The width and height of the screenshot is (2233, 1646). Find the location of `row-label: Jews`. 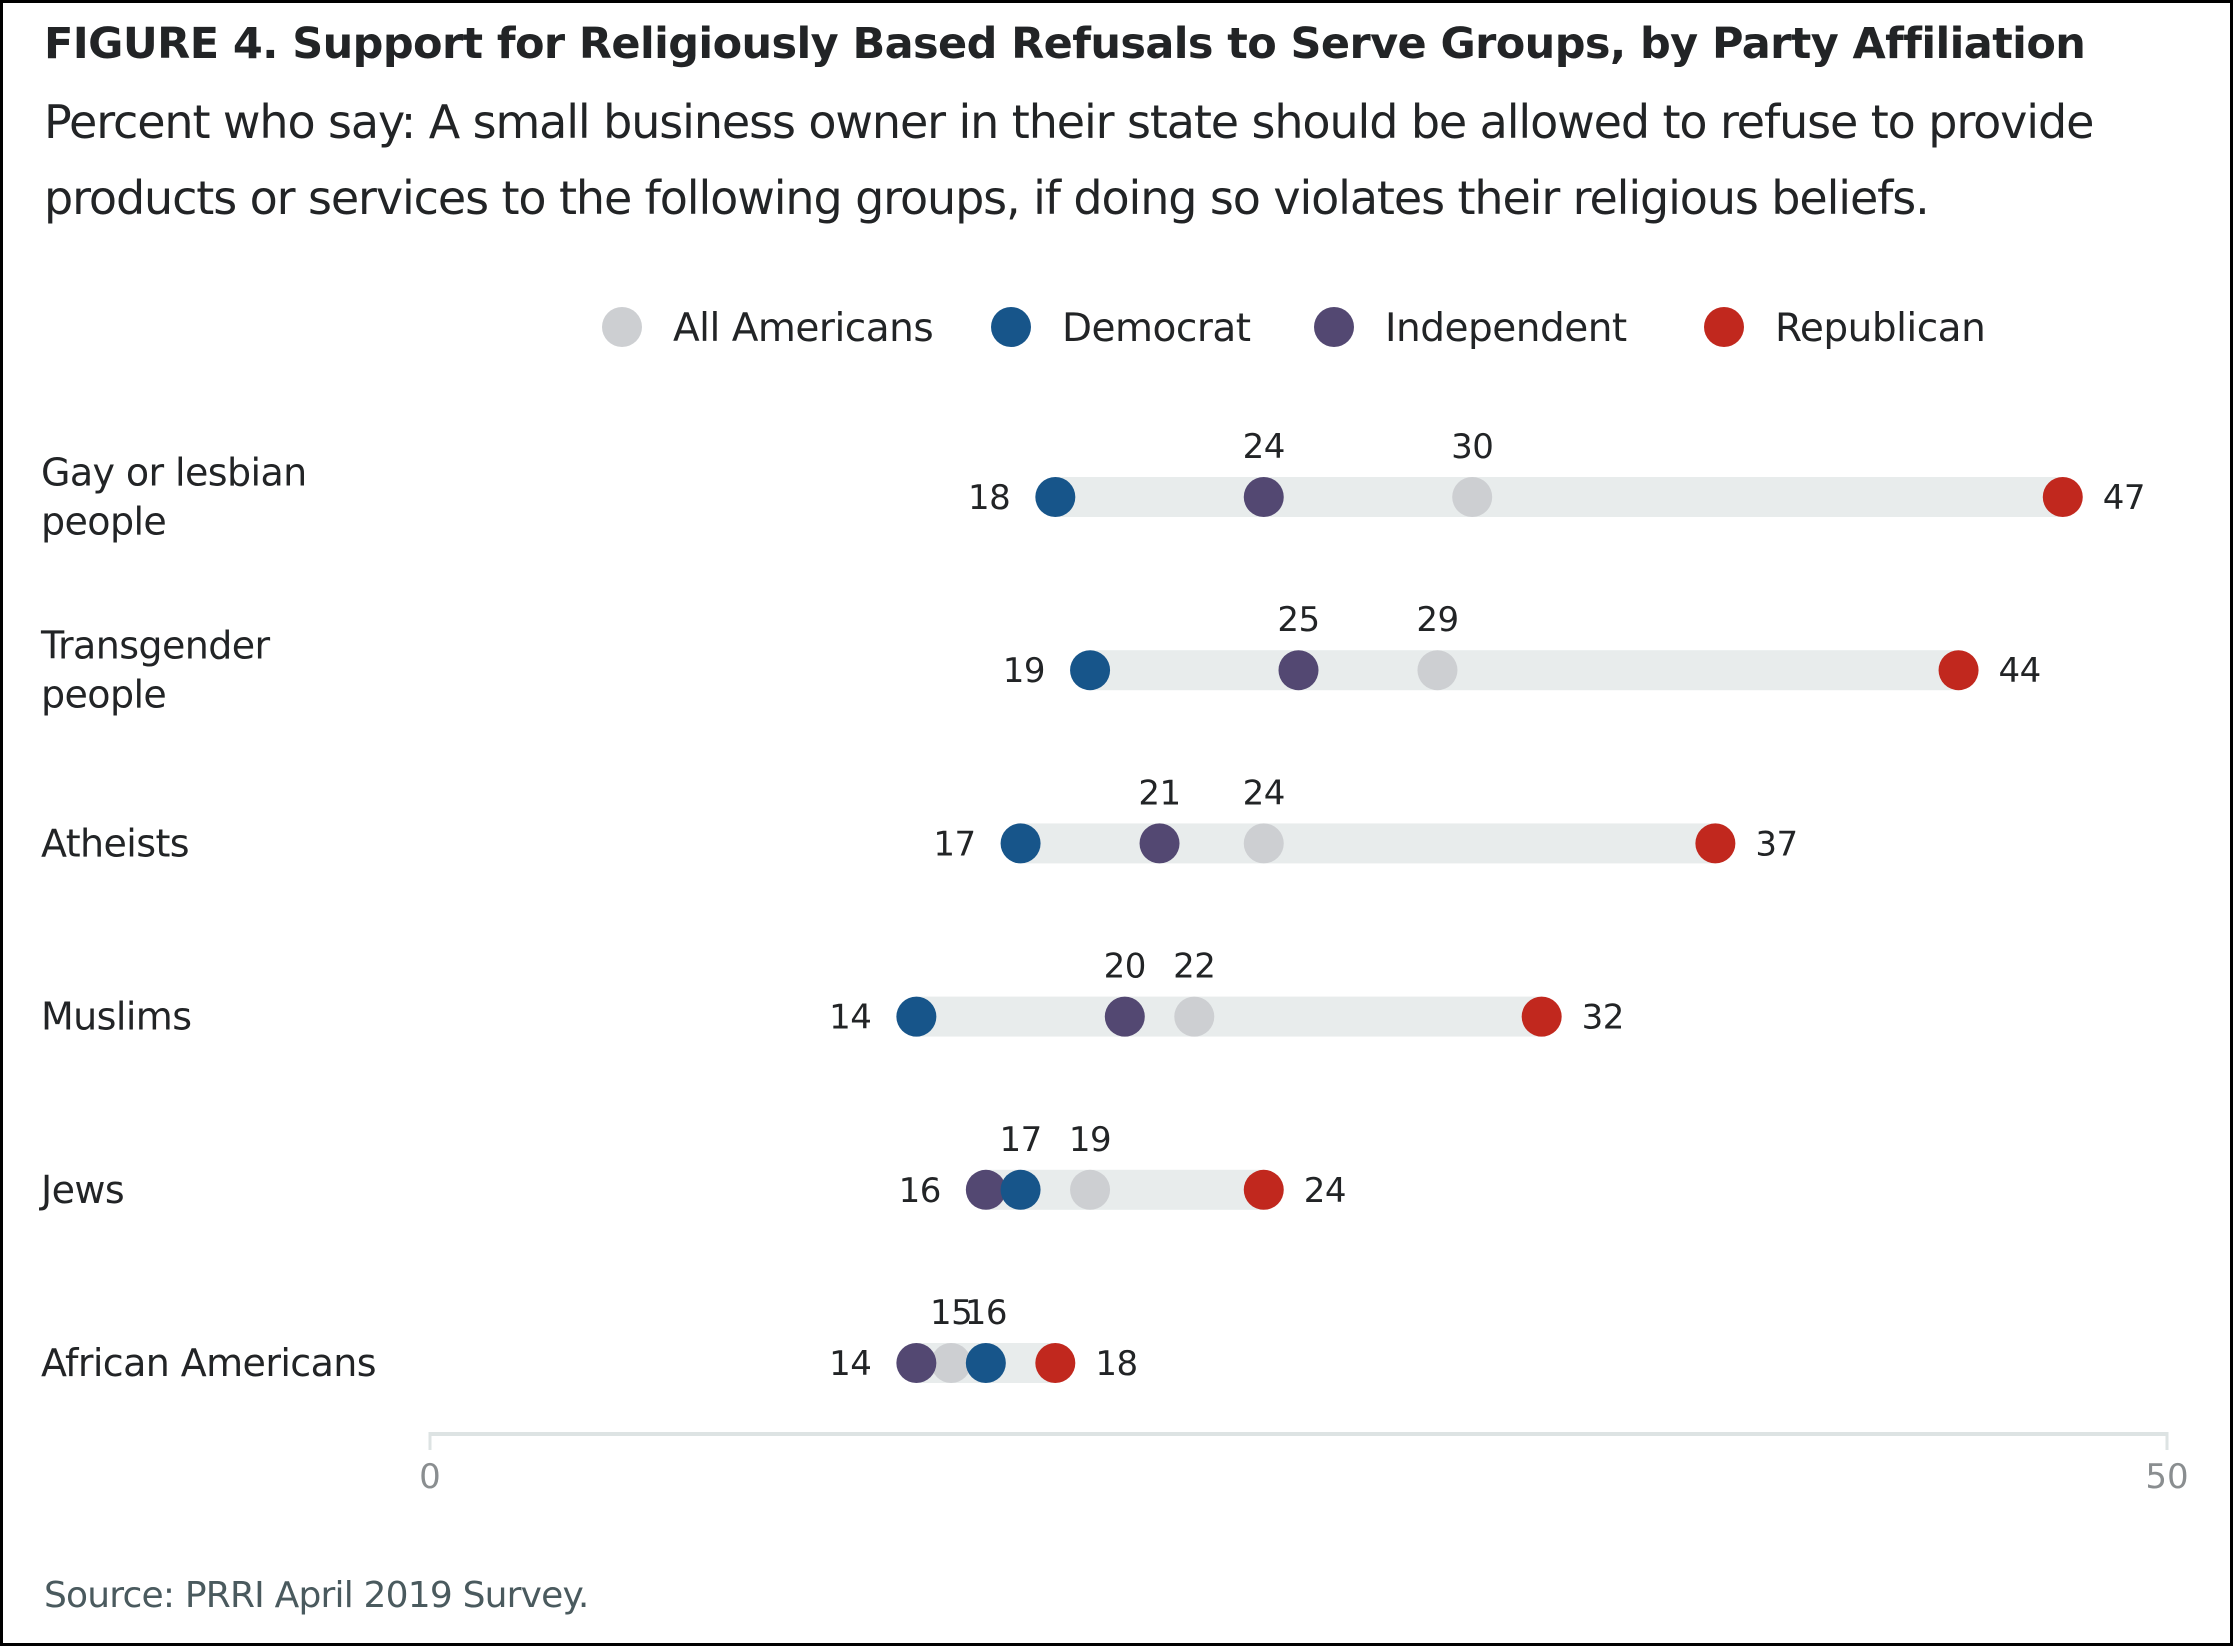

row-label: Jews is located at coordinates (81, 1190).